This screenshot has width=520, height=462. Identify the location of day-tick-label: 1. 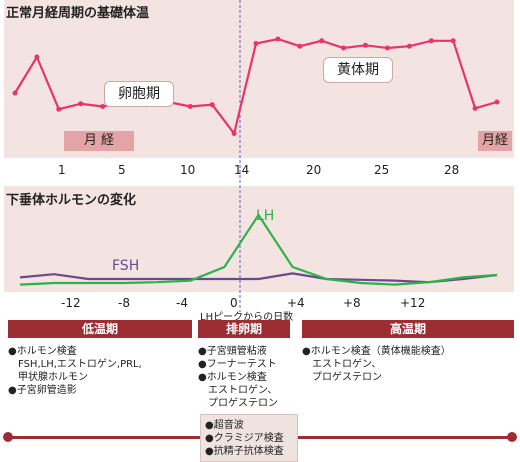
(62, 170).